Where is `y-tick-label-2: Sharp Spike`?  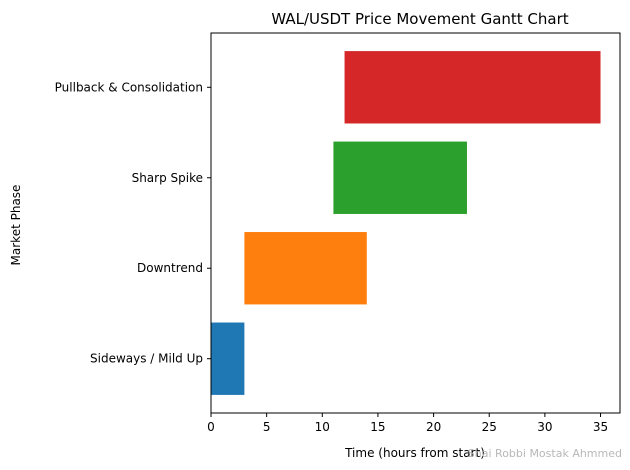
y-tick-label-2: Sharp Spike is located at coordinates (167, 178).